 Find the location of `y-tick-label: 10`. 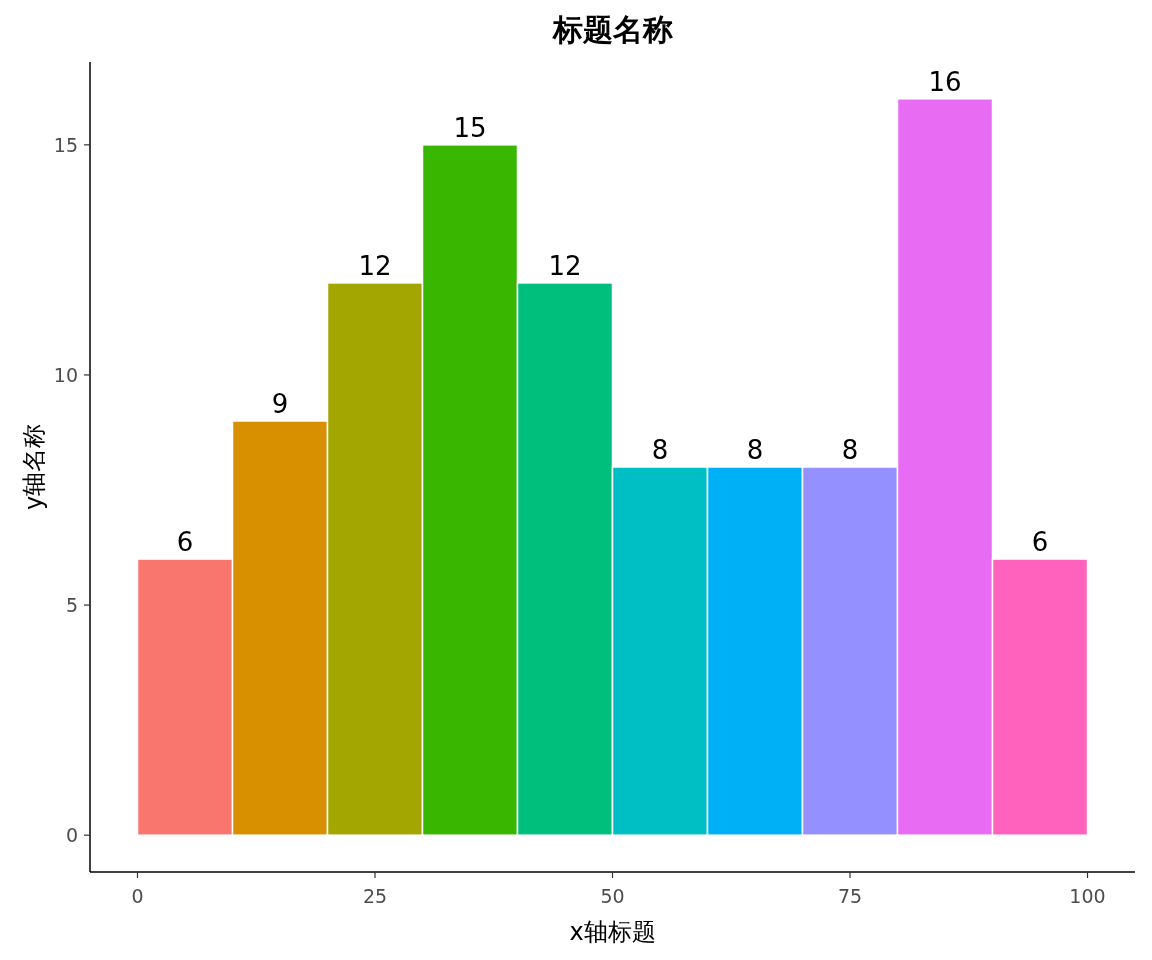

y-tick-label: 10 is located at coordinates (65, 374).